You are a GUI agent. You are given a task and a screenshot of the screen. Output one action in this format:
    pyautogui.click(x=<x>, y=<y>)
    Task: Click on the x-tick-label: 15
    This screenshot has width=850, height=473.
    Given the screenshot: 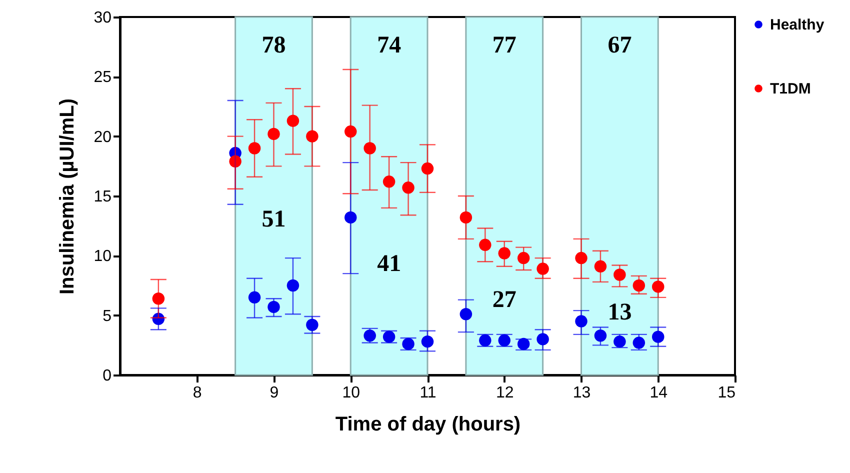 What is the action you would take?
    pyautogui.click(x=727, y=393)
    